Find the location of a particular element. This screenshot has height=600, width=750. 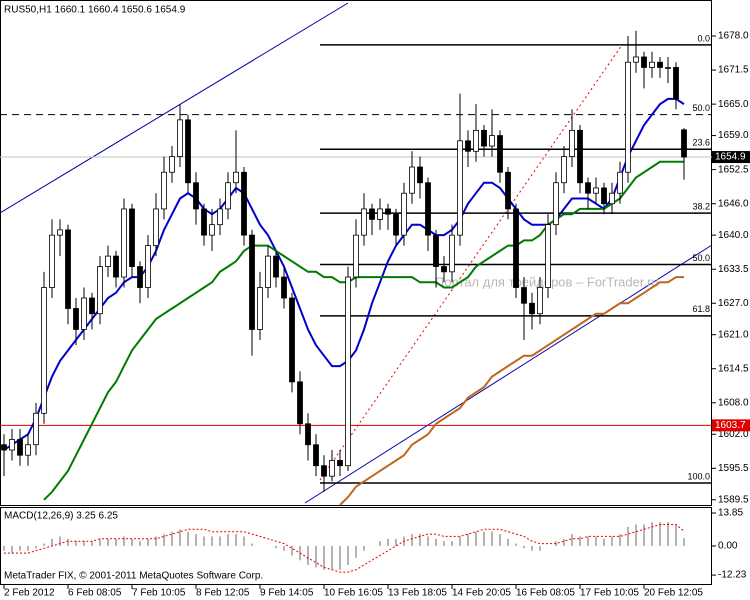

fib-label: 23.6 is located at coordinates (701, 143).